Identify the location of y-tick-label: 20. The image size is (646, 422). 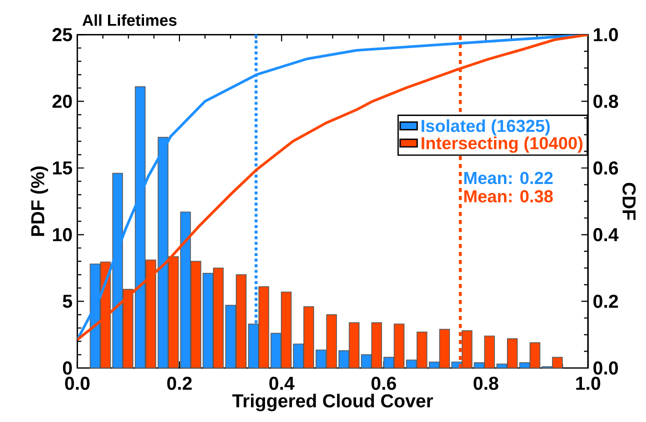
(62, 101).